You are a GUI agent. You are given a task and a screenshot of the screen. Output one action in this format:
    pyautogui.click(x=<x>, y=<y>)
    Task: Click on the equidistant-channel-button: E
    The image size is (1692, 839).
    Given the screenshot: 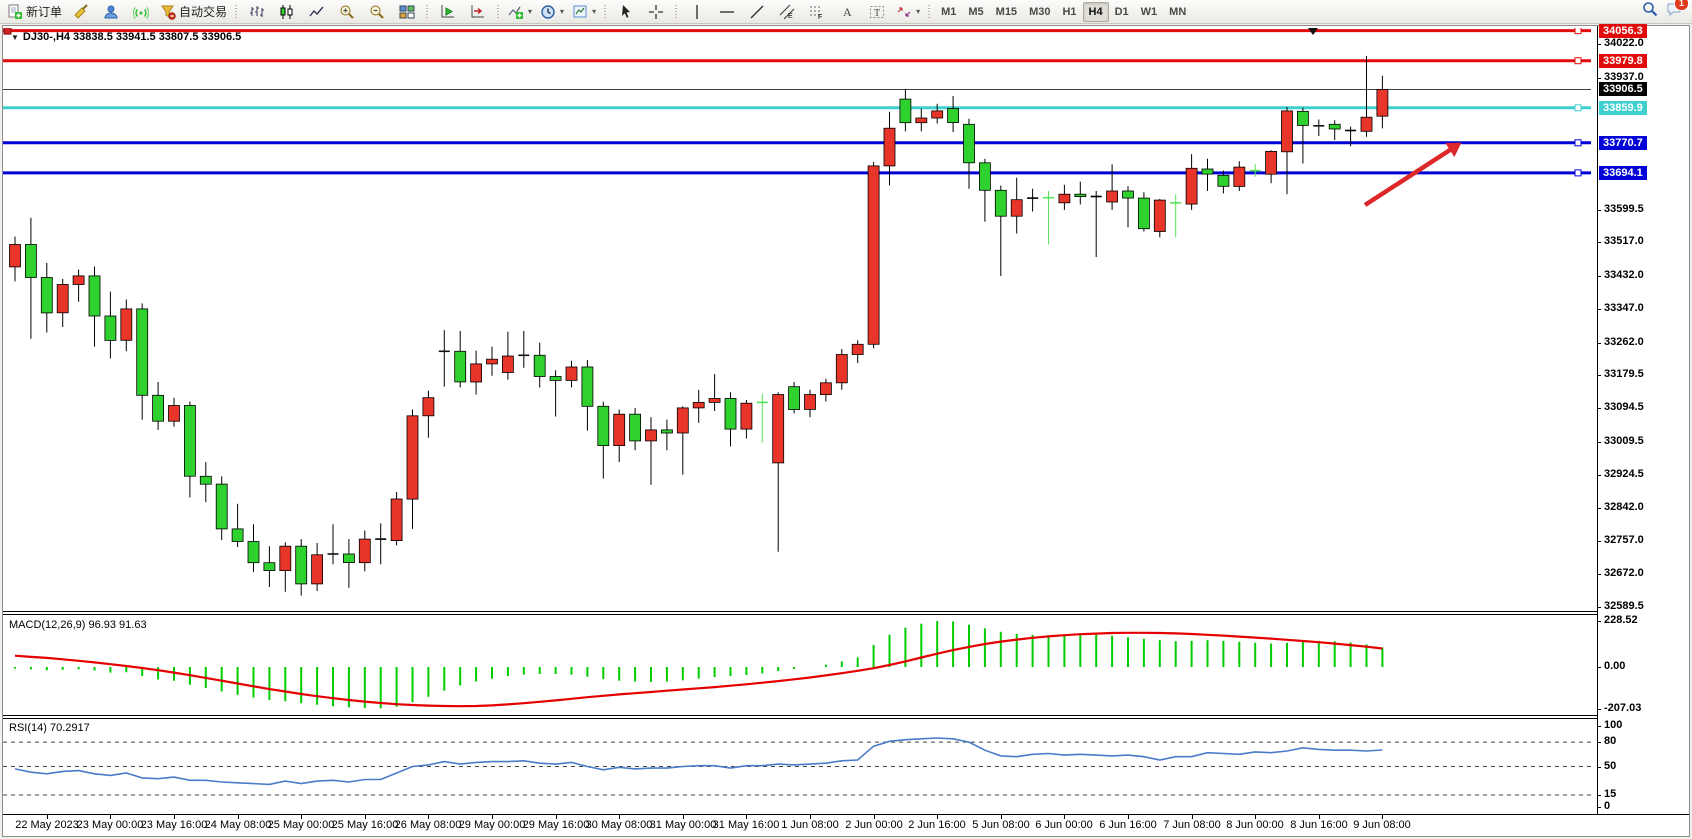 What is the action you would take?
    pyautogui.click(x=787, y=12)
    